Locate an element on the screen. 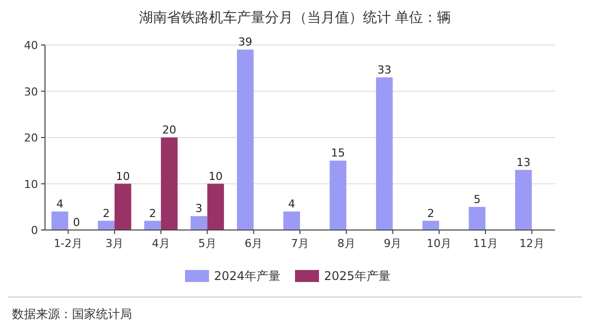 The image size is (590, 330). x-tick-label: 6月 is located at coordinates (253, 243).